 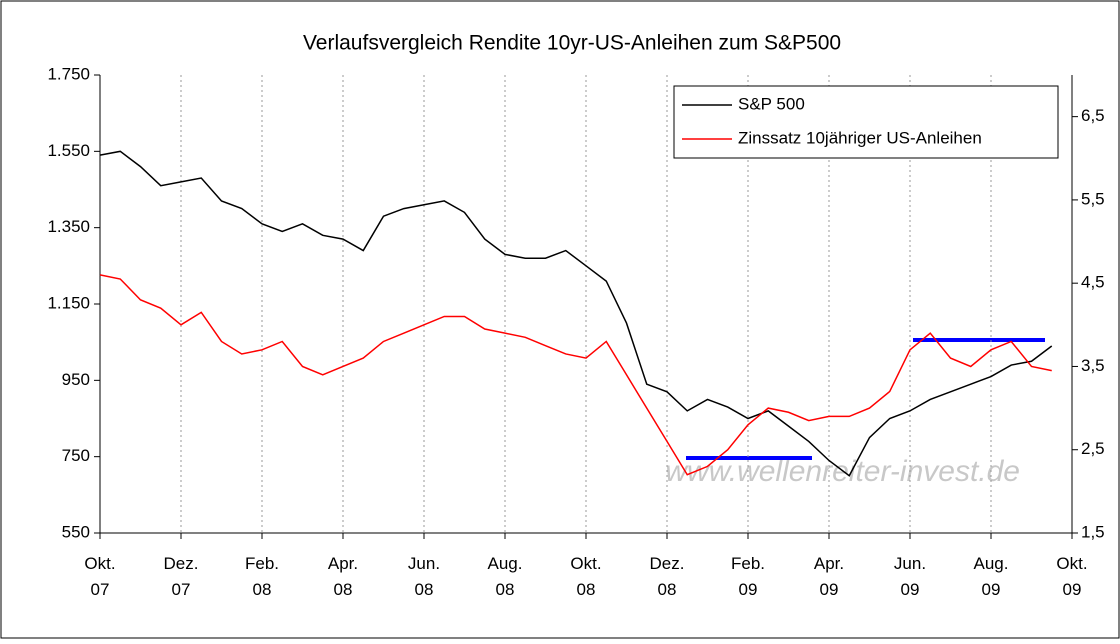 What do you see at coordinates (1093, 448) in the screenshot?
I see `y2-tick-label: 2,5` at bounding box center [1093, 448].